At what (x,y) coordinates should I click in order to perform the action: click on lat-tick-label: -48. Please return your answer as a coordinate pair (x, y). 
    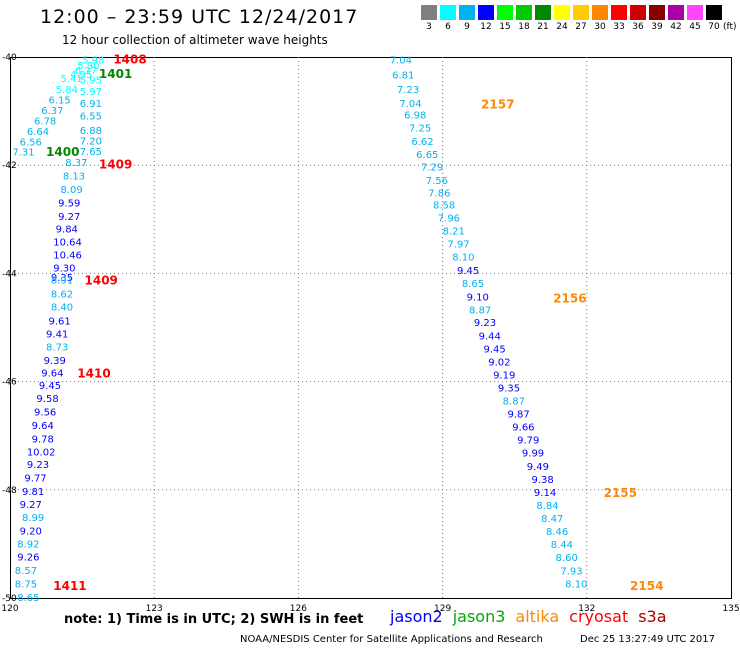
    Looking at the image, I should click on (9, 491).